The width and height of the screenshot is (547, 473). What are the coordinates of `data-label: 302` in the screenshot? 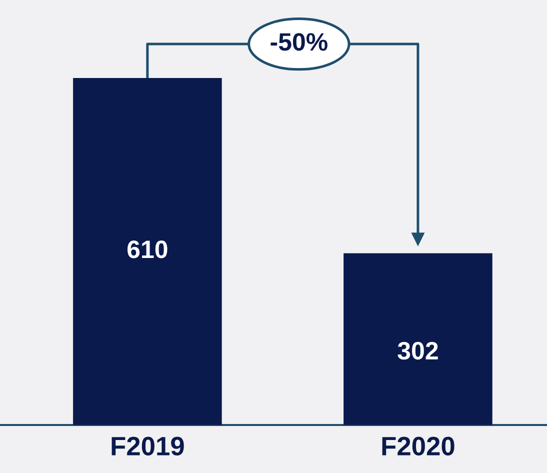 It's located at (418, 351).